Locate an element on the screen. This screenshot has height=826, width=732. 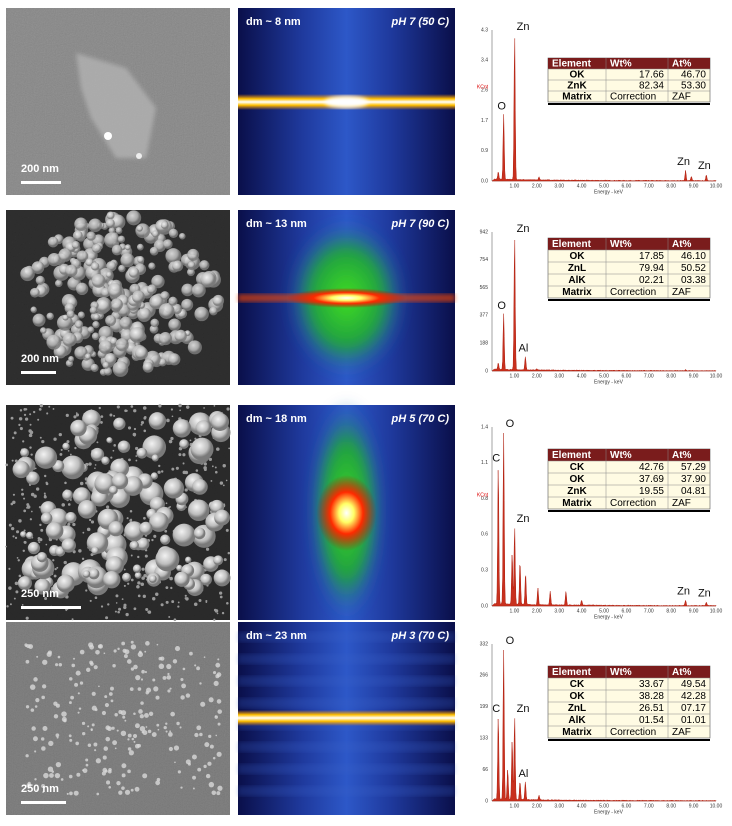
spectrum is located at coordinates (604, 305).